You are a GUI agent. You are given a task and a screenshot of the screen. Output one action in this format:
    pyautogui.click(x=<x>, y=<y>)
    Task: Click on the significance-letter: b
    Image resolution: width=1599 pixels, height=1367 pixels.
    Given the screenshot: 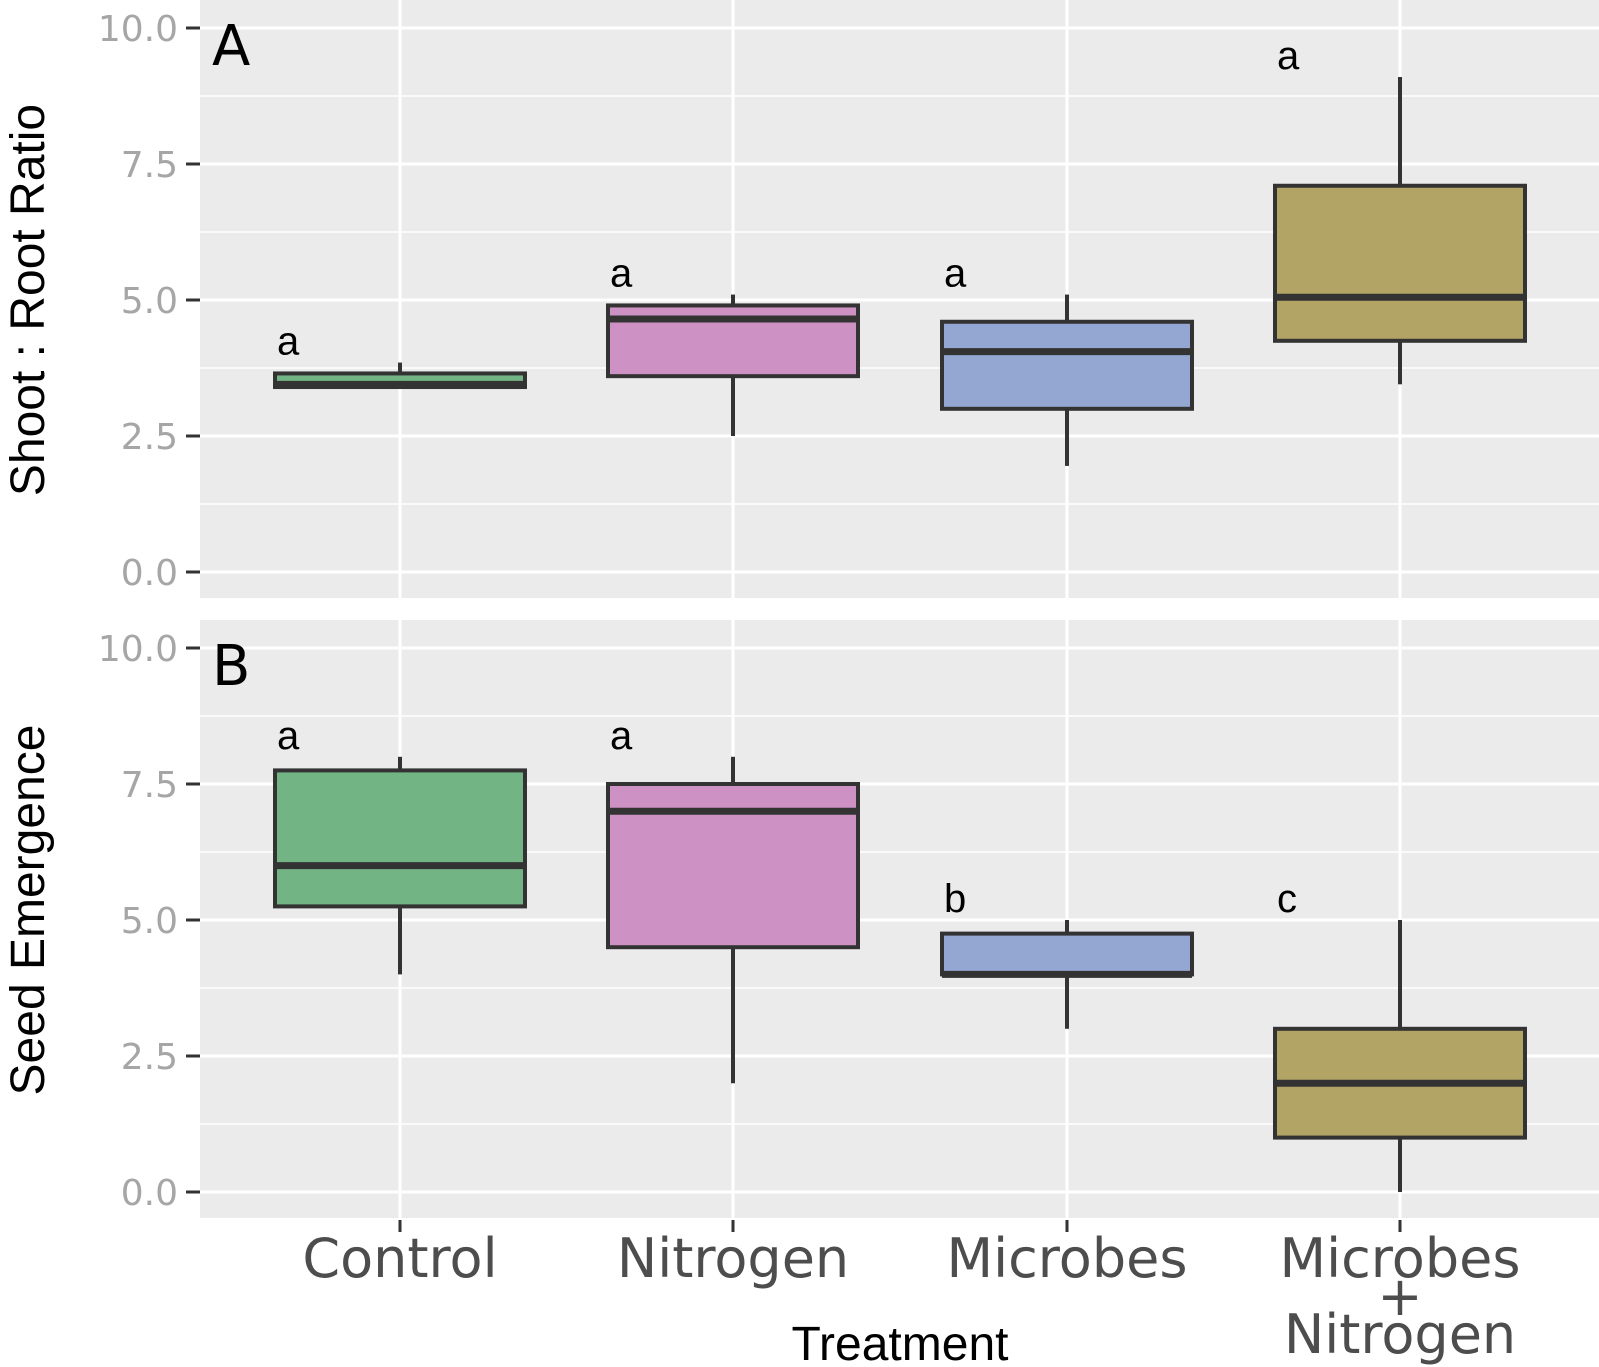 What is the action you would take?
    pyautogui.click(x=955, y=899)
    